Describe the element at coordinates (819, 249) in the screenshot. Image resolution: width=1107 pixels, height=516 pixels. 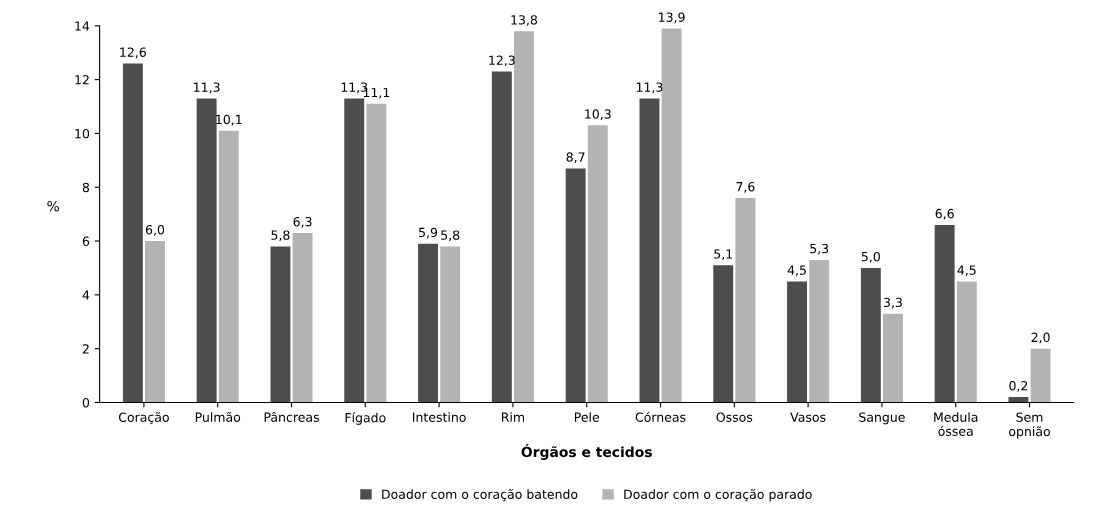
I see `data-label: 5,3` at that location.